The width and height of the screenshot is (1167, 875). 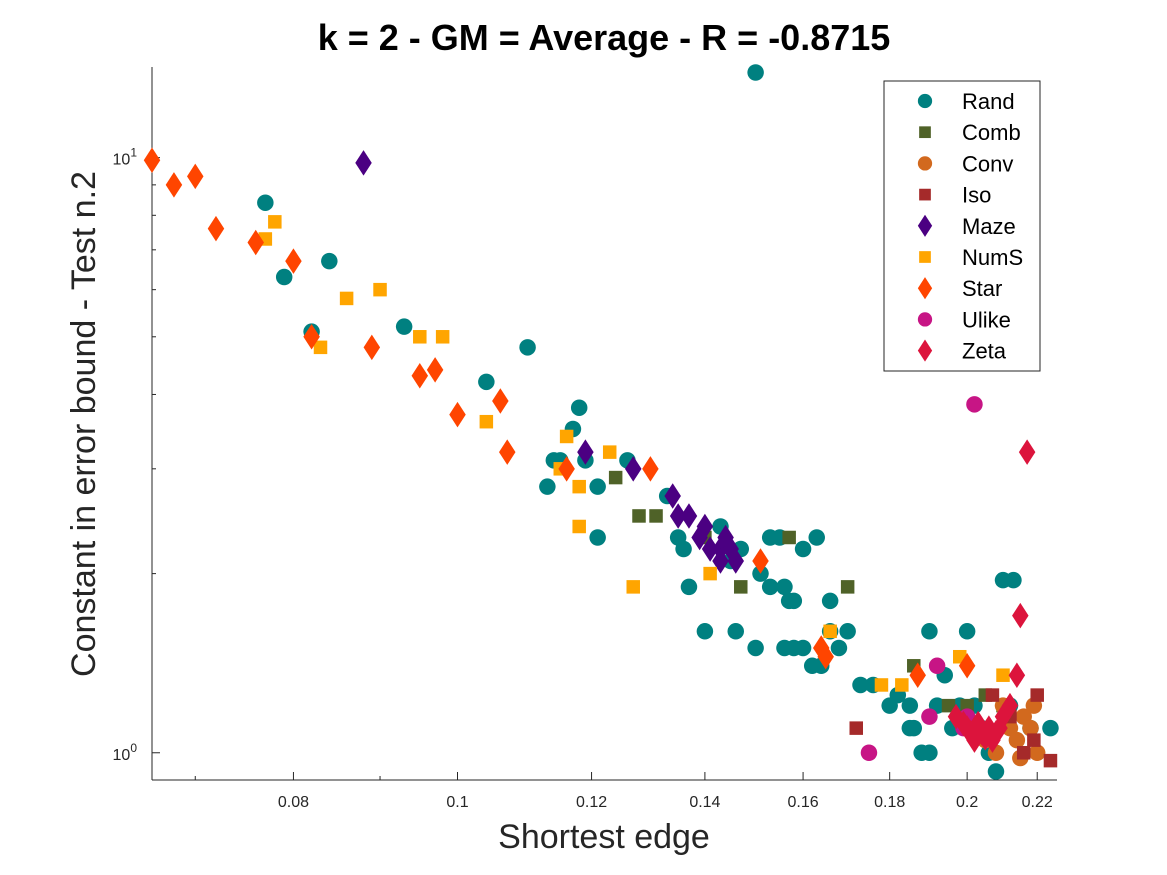 I want to click on legend-label-conv: Conv, so click(x=987, y=163).